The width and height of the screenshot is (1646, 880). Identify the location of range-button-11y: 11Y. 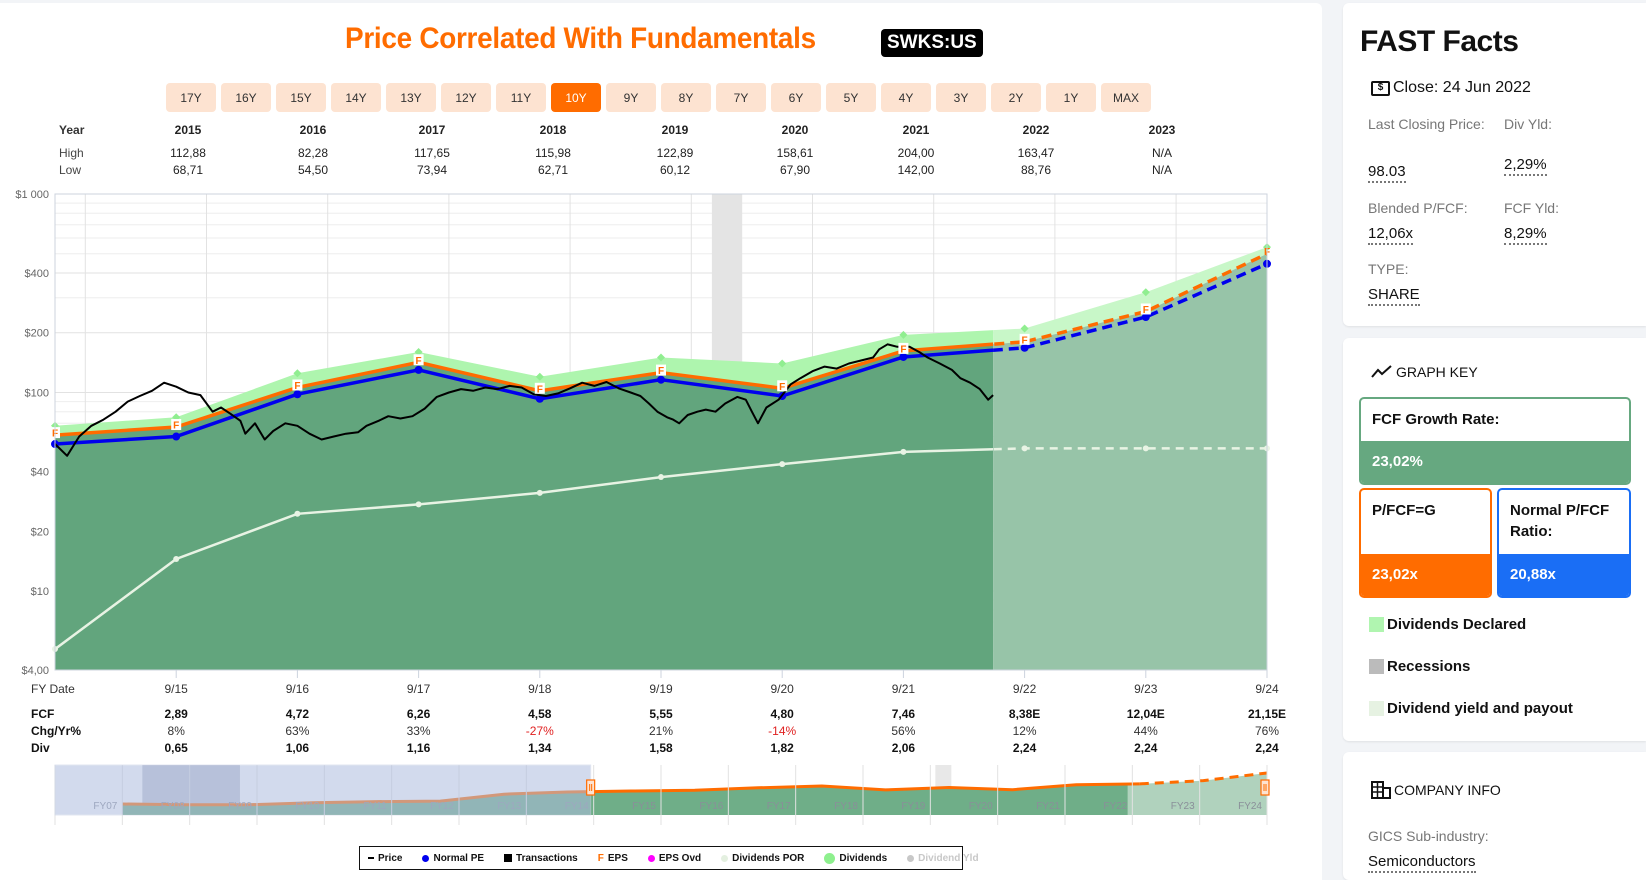
(521, 97).